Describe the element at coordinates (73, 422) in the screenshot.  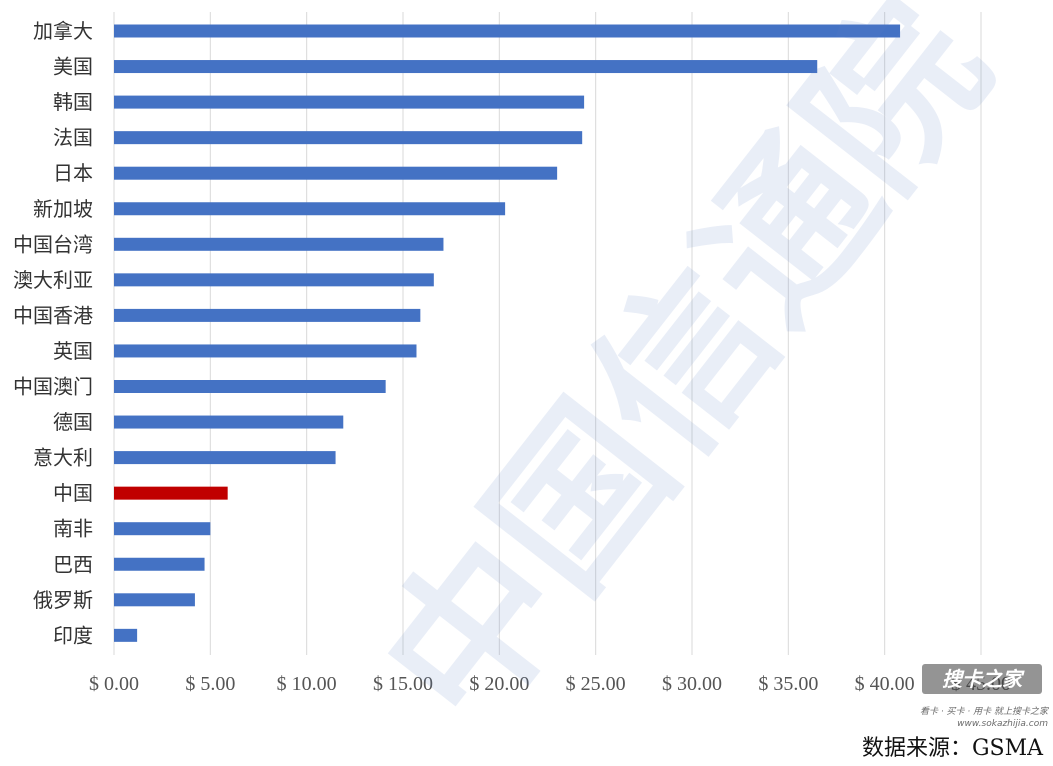
I see `category-label: 德国` at that location.